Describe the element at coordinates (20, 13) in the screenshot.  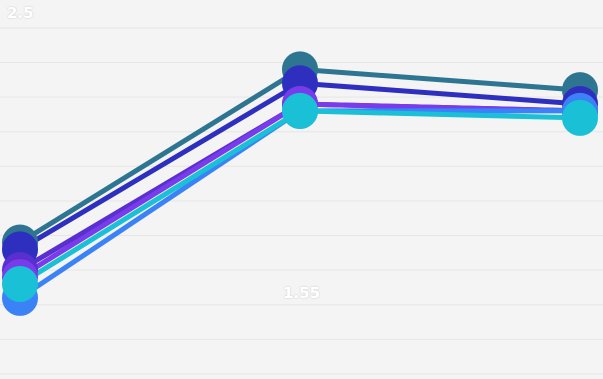
I see `top-tick-label: 2.5` at that location.